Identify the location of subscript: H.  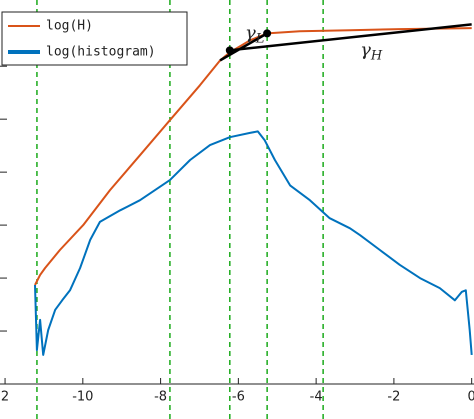
(376, 55).